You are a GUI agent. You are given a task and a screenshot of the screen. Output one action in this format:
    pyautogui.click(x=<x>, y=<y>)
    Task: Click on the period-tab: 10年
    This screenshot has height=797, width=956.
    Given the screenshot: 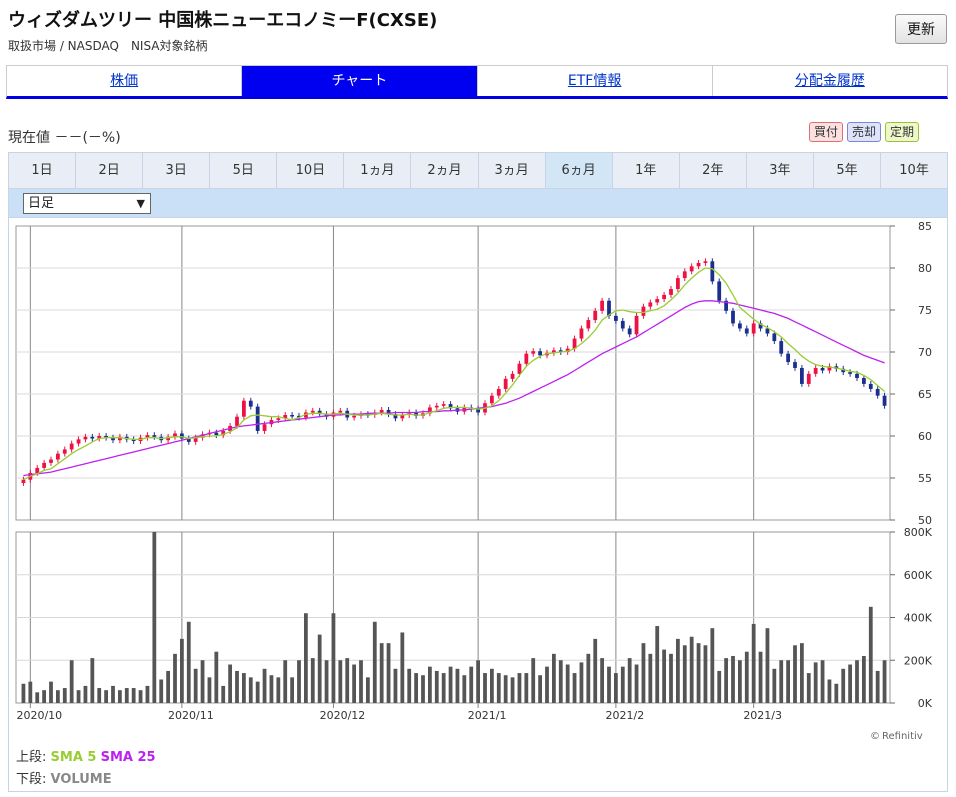 What is the action you would take?
    pyautogui.click(x=914, y=170)
    